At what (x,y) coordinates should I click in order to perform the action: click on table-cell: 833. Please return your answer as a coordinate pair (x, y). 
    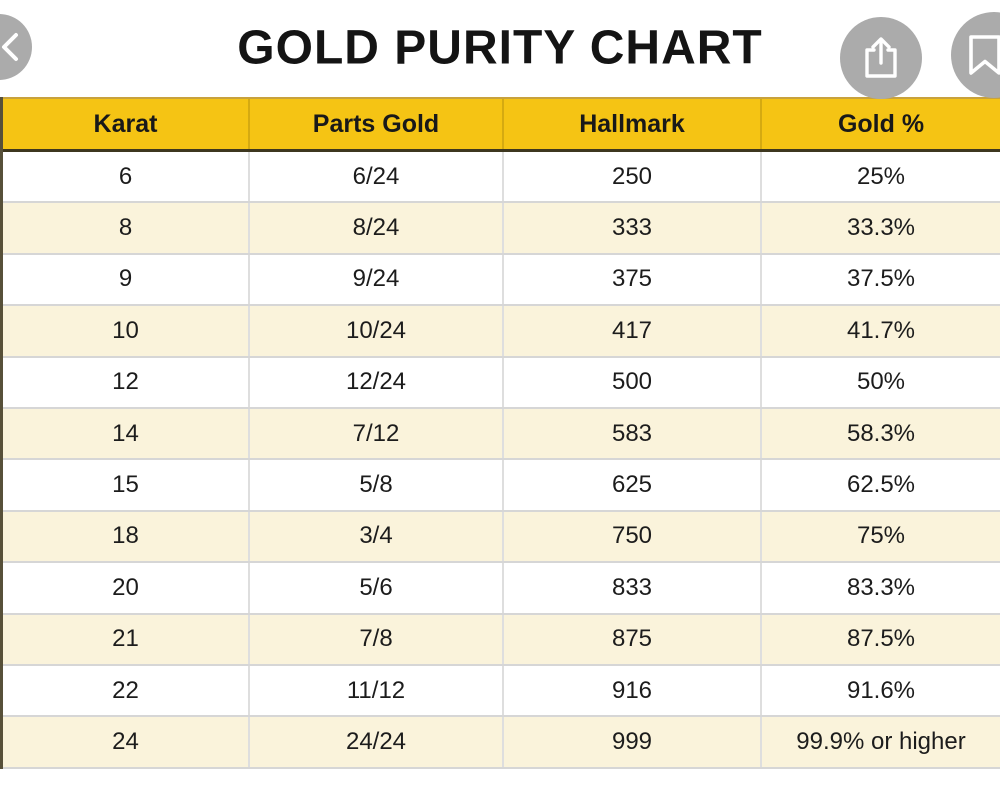
    Looking at the image, I should click on (633, 588).